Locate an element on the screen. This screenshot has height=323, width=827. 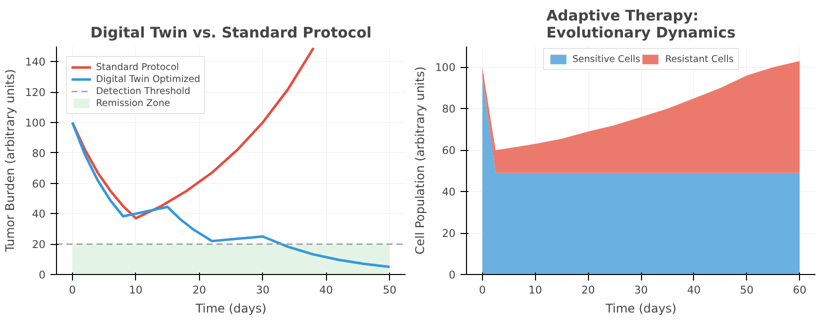
y-axis-title: Cell Population (arbitrary units) is located at coordinates (420, 160).